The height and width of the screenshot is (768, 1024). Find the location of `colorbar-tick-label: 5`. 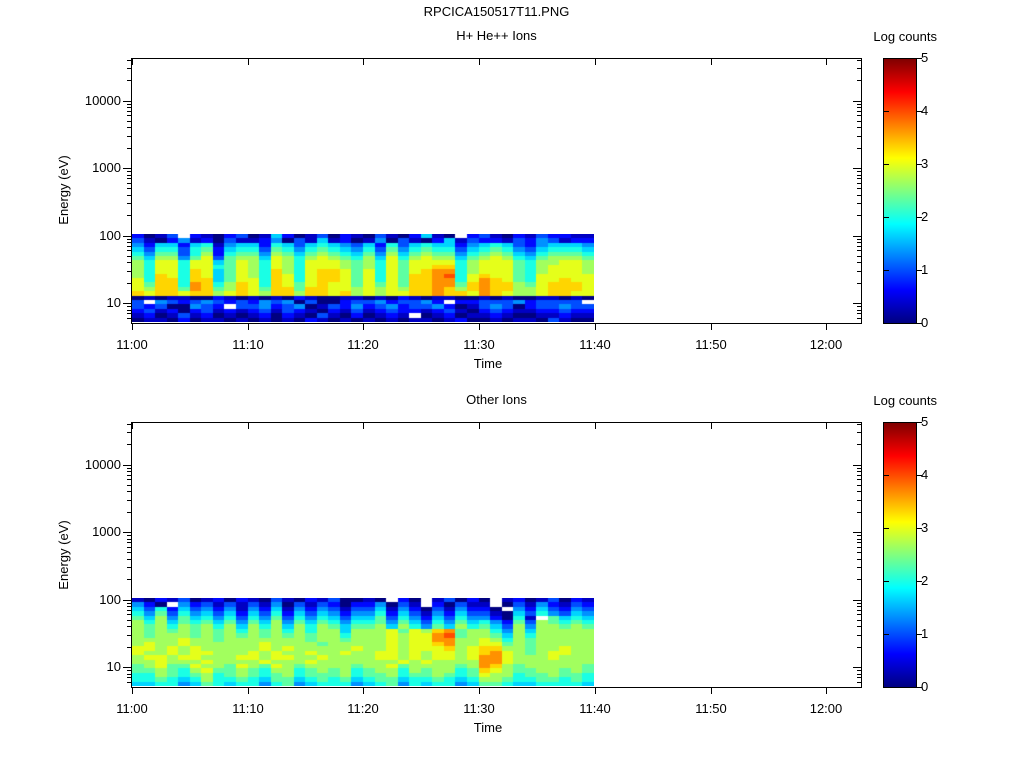

colorbar-tick-label: 5 is located at coordinates (925, 421).